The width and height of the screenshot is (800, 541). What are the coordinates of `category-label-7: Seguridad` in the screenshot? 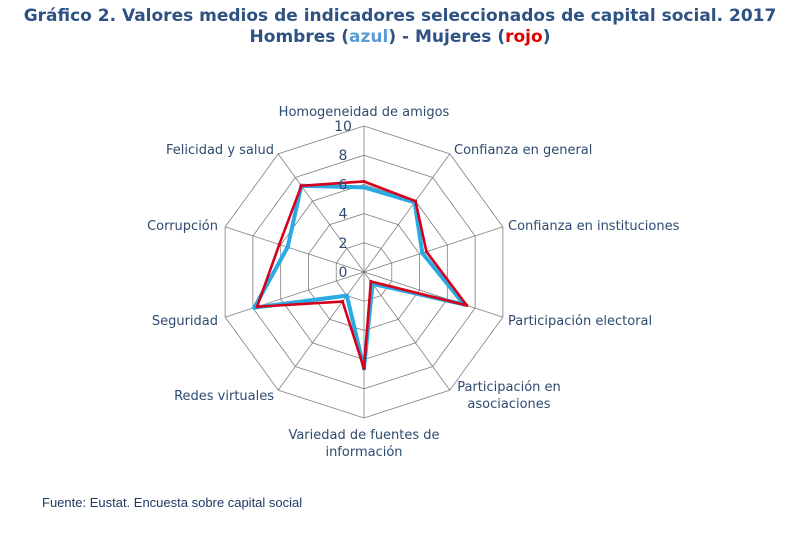 It's located at (185, 321).